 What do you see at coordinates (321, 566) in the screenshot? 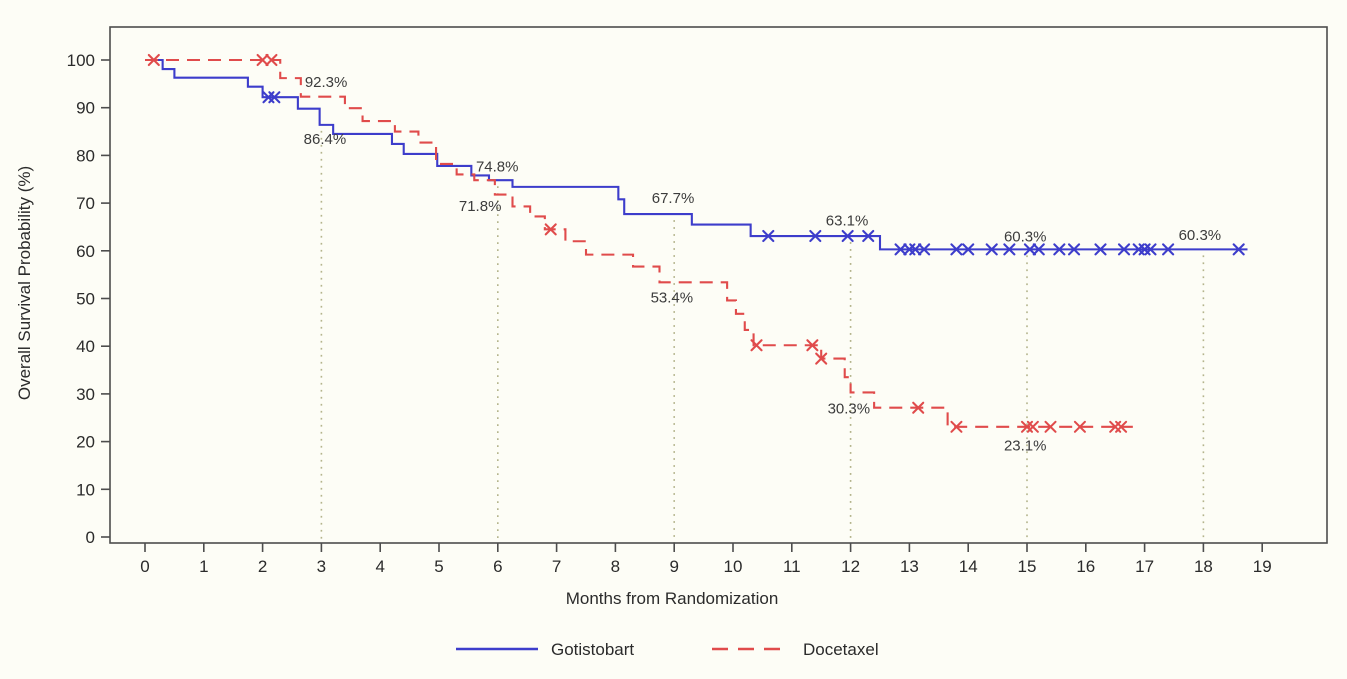
I see `x-axis-tick-label-3: 3` at bounding box center [321, 566].